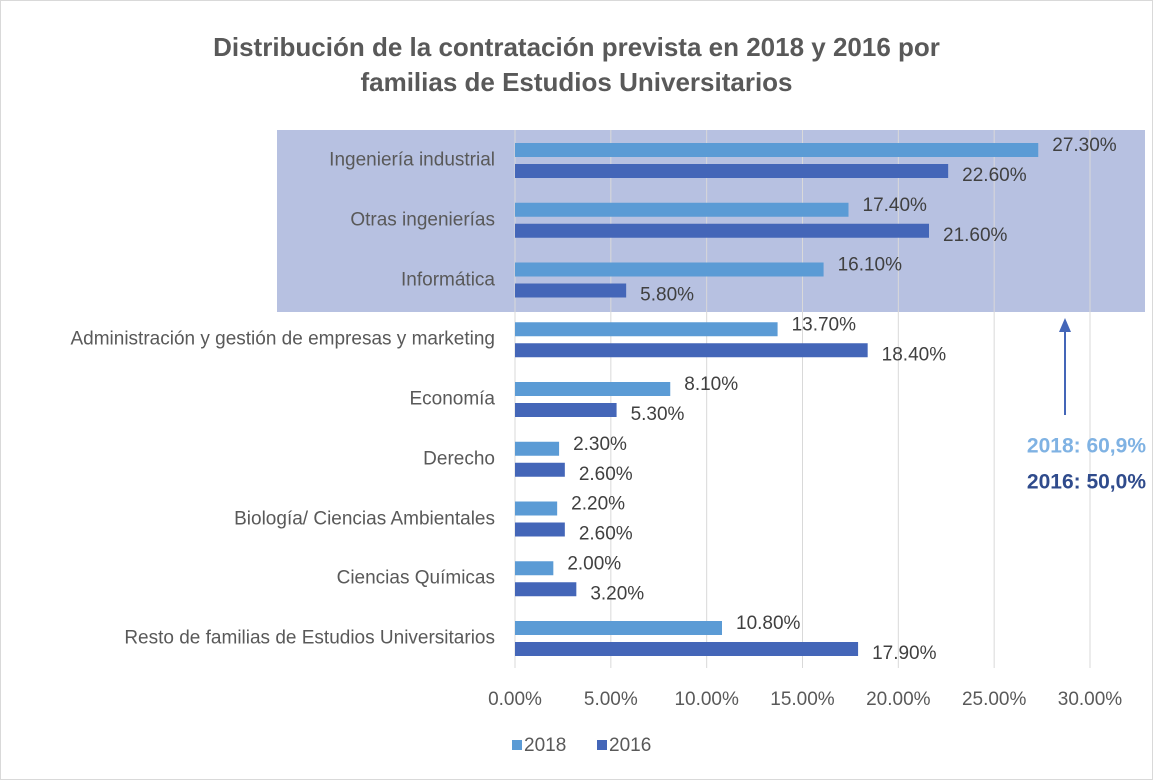  What do you see at coordinates (515, 699) in the screenshot?
I see `x-tick-label: 0.00%` at bounding box center [515, 699].